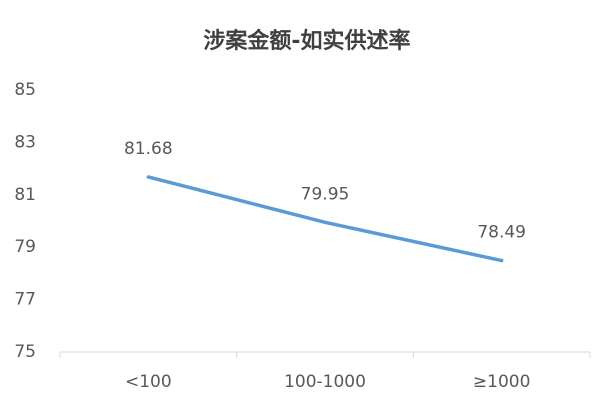  What do you see at coordinates (25, 195) in the screenshot?
I see `y-tick-label: 81` at bounding box center [25, 195].